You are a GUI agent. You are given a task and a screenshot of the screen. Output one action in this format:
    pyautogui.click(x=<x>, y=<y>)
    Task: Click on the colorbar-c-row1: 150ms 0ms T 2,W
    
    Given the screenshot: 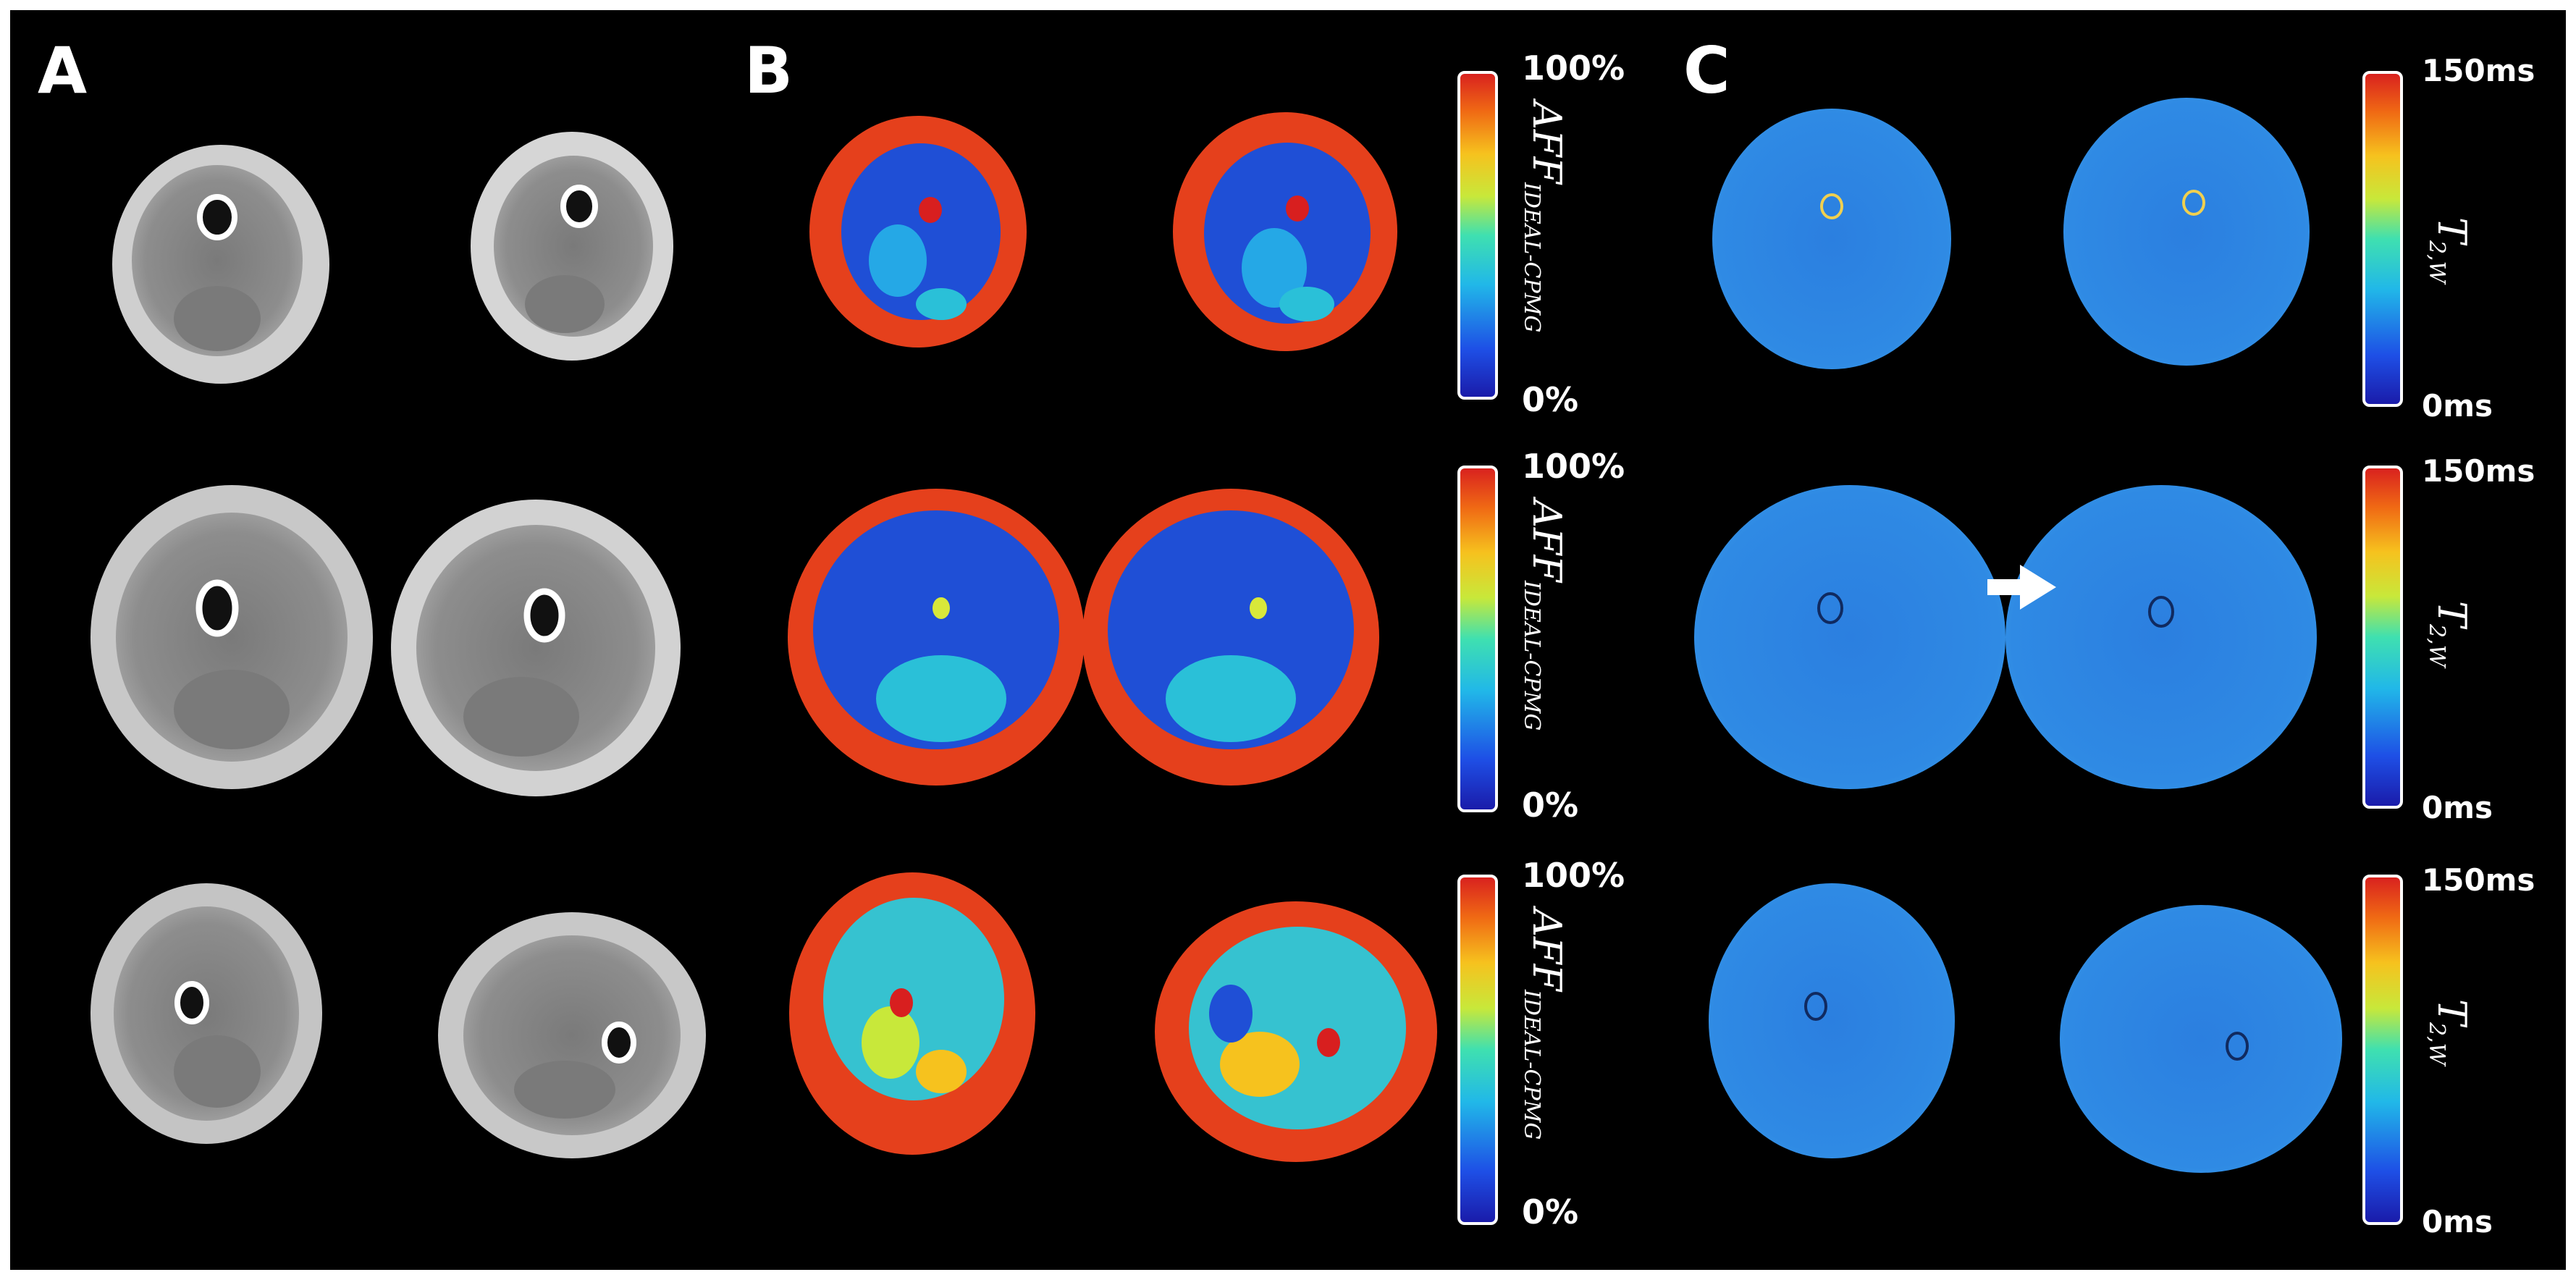 What is the action you would take?
    pyautogui.click(x=2448, y=238)
    